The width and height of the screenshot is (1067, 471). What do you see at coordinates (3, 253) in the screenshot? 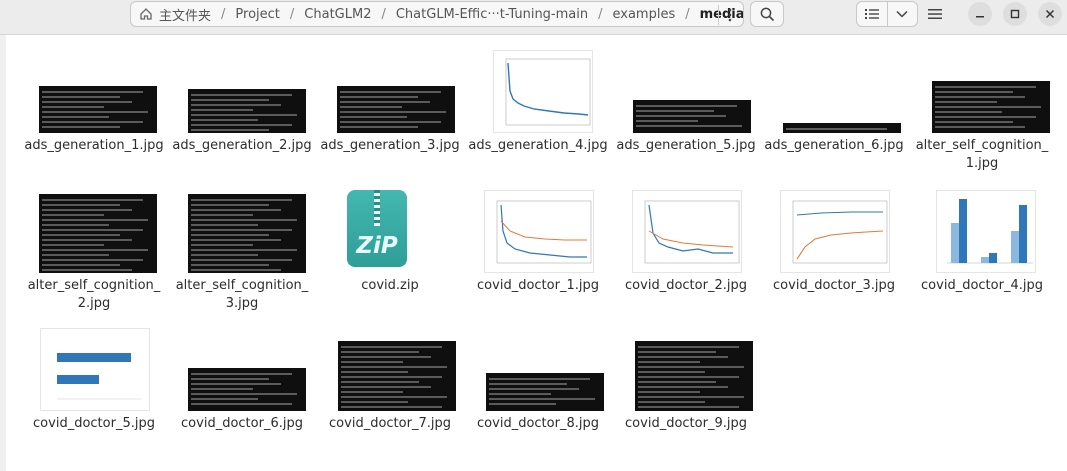
I see `sidebar-edge` at bounding box center [3, 253].